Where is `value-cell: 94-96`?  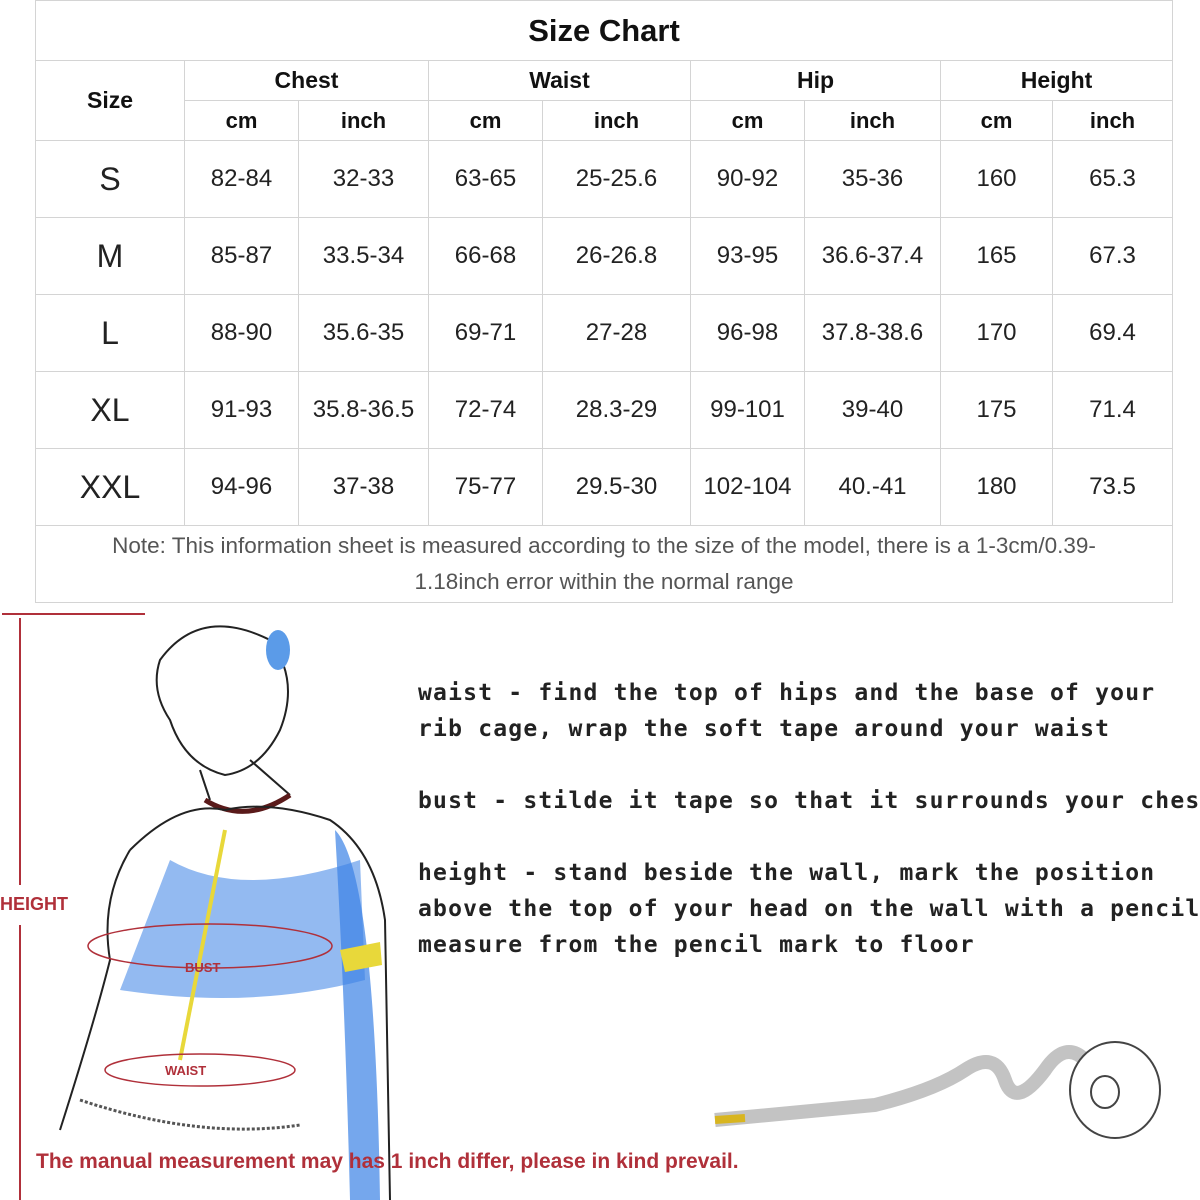 value-cell: 94-96 is located at coordinates (241, 487).